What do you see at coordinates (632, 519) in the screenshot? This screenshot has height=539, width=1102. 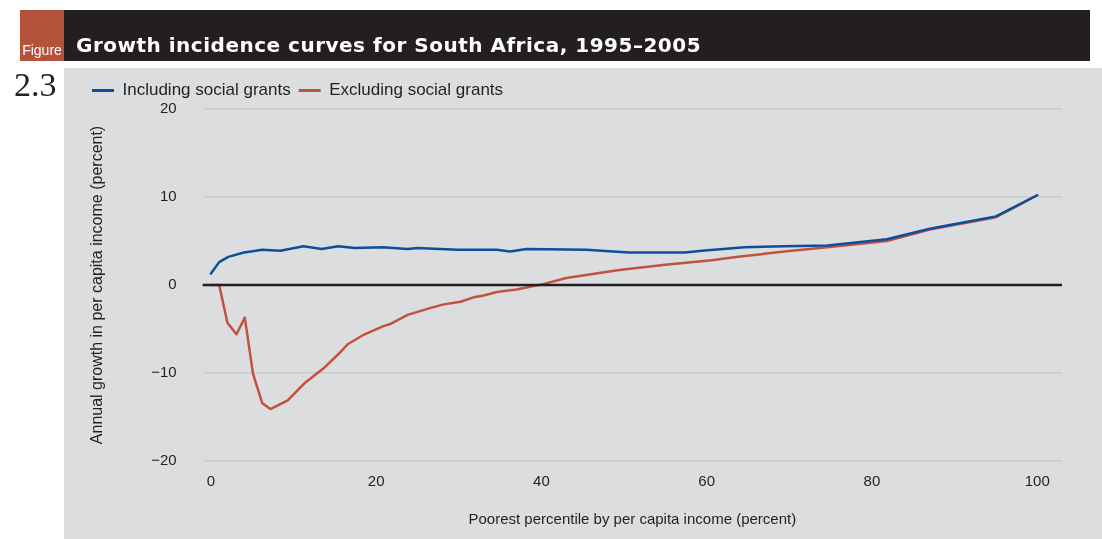 I see `x-axis-title: Poorest percentile by per capita income (percent)` at bounding box center [632, 519].